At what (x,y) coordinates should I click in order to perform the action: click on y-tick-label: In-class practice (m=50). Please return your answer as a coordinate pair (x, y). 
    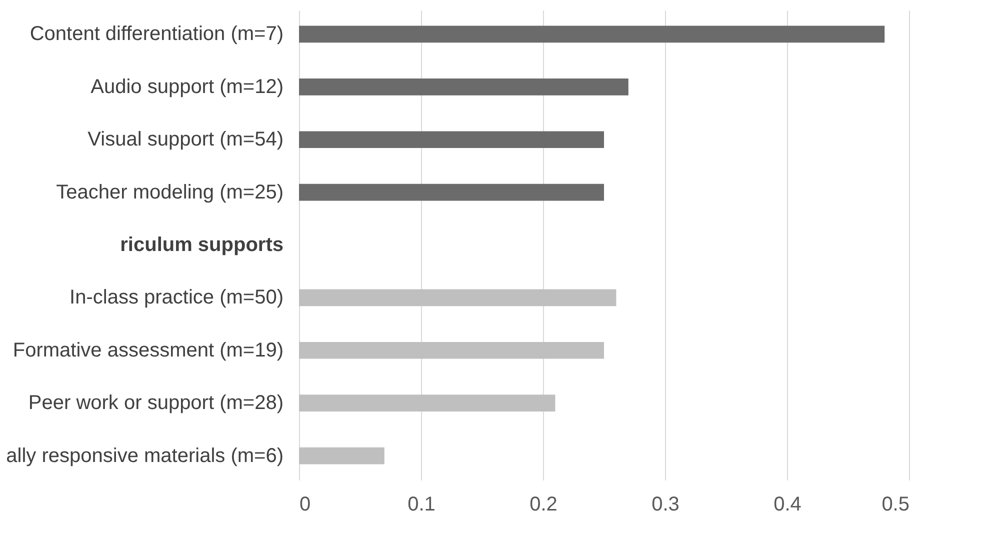
    Looking at the image, I should click on (177, 297).